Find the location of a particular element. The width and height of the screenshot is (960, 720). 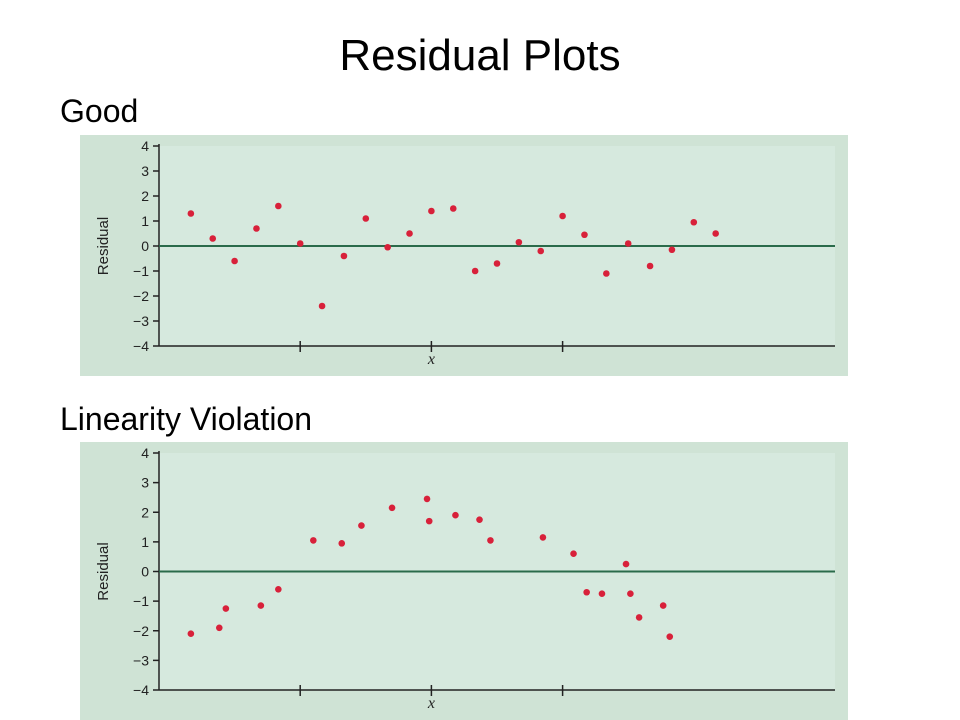

section-label-linearity-violation: Linearity Violation is located at coordinates (186, 419).